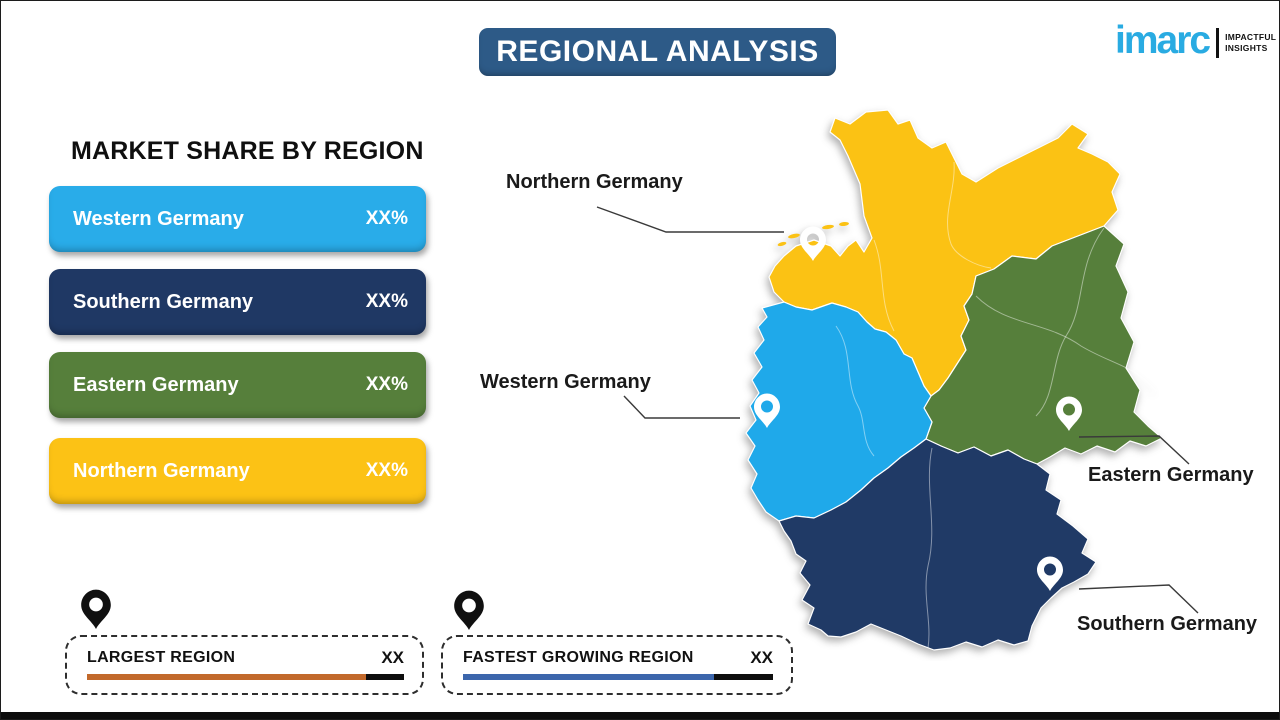  What do you see at coordinates (244, 665) in the screenshot?
I see `largest-region-callout: LARGEST REGION XX` at bounding box center [244, 665].